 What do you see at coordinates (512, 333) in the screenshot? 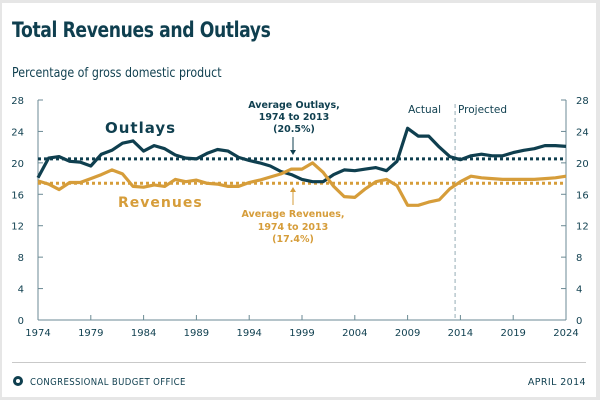
I see `x-tick-label: 2019` at bounding box center [512, 333].